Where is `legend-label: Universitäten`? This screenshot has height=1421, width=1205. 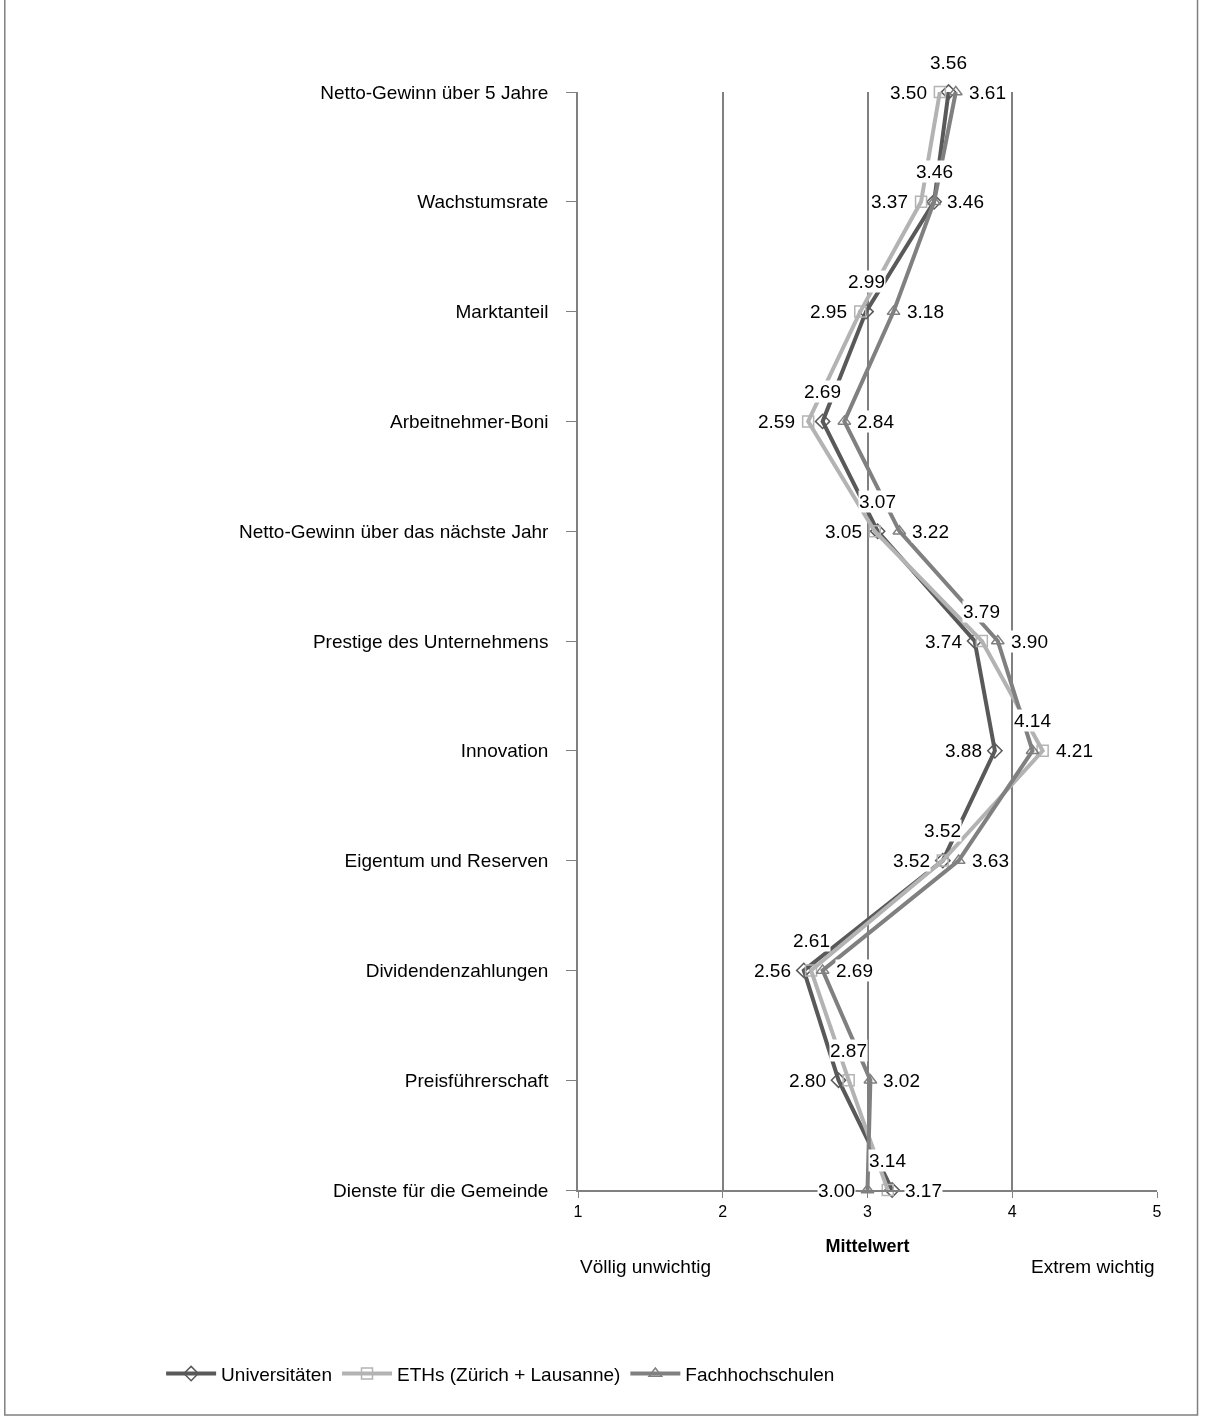 legend-label: Universitäten is located at coordinates (277, 1374).